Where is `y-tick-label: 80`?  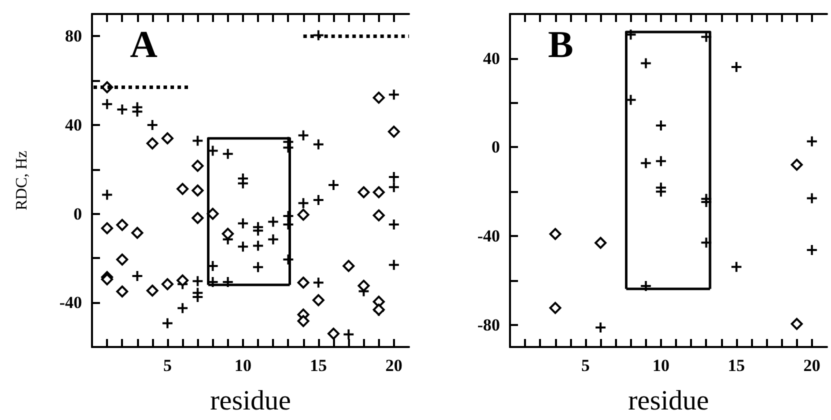 y-tick-label: 80 is located at coordinates (73, 36).